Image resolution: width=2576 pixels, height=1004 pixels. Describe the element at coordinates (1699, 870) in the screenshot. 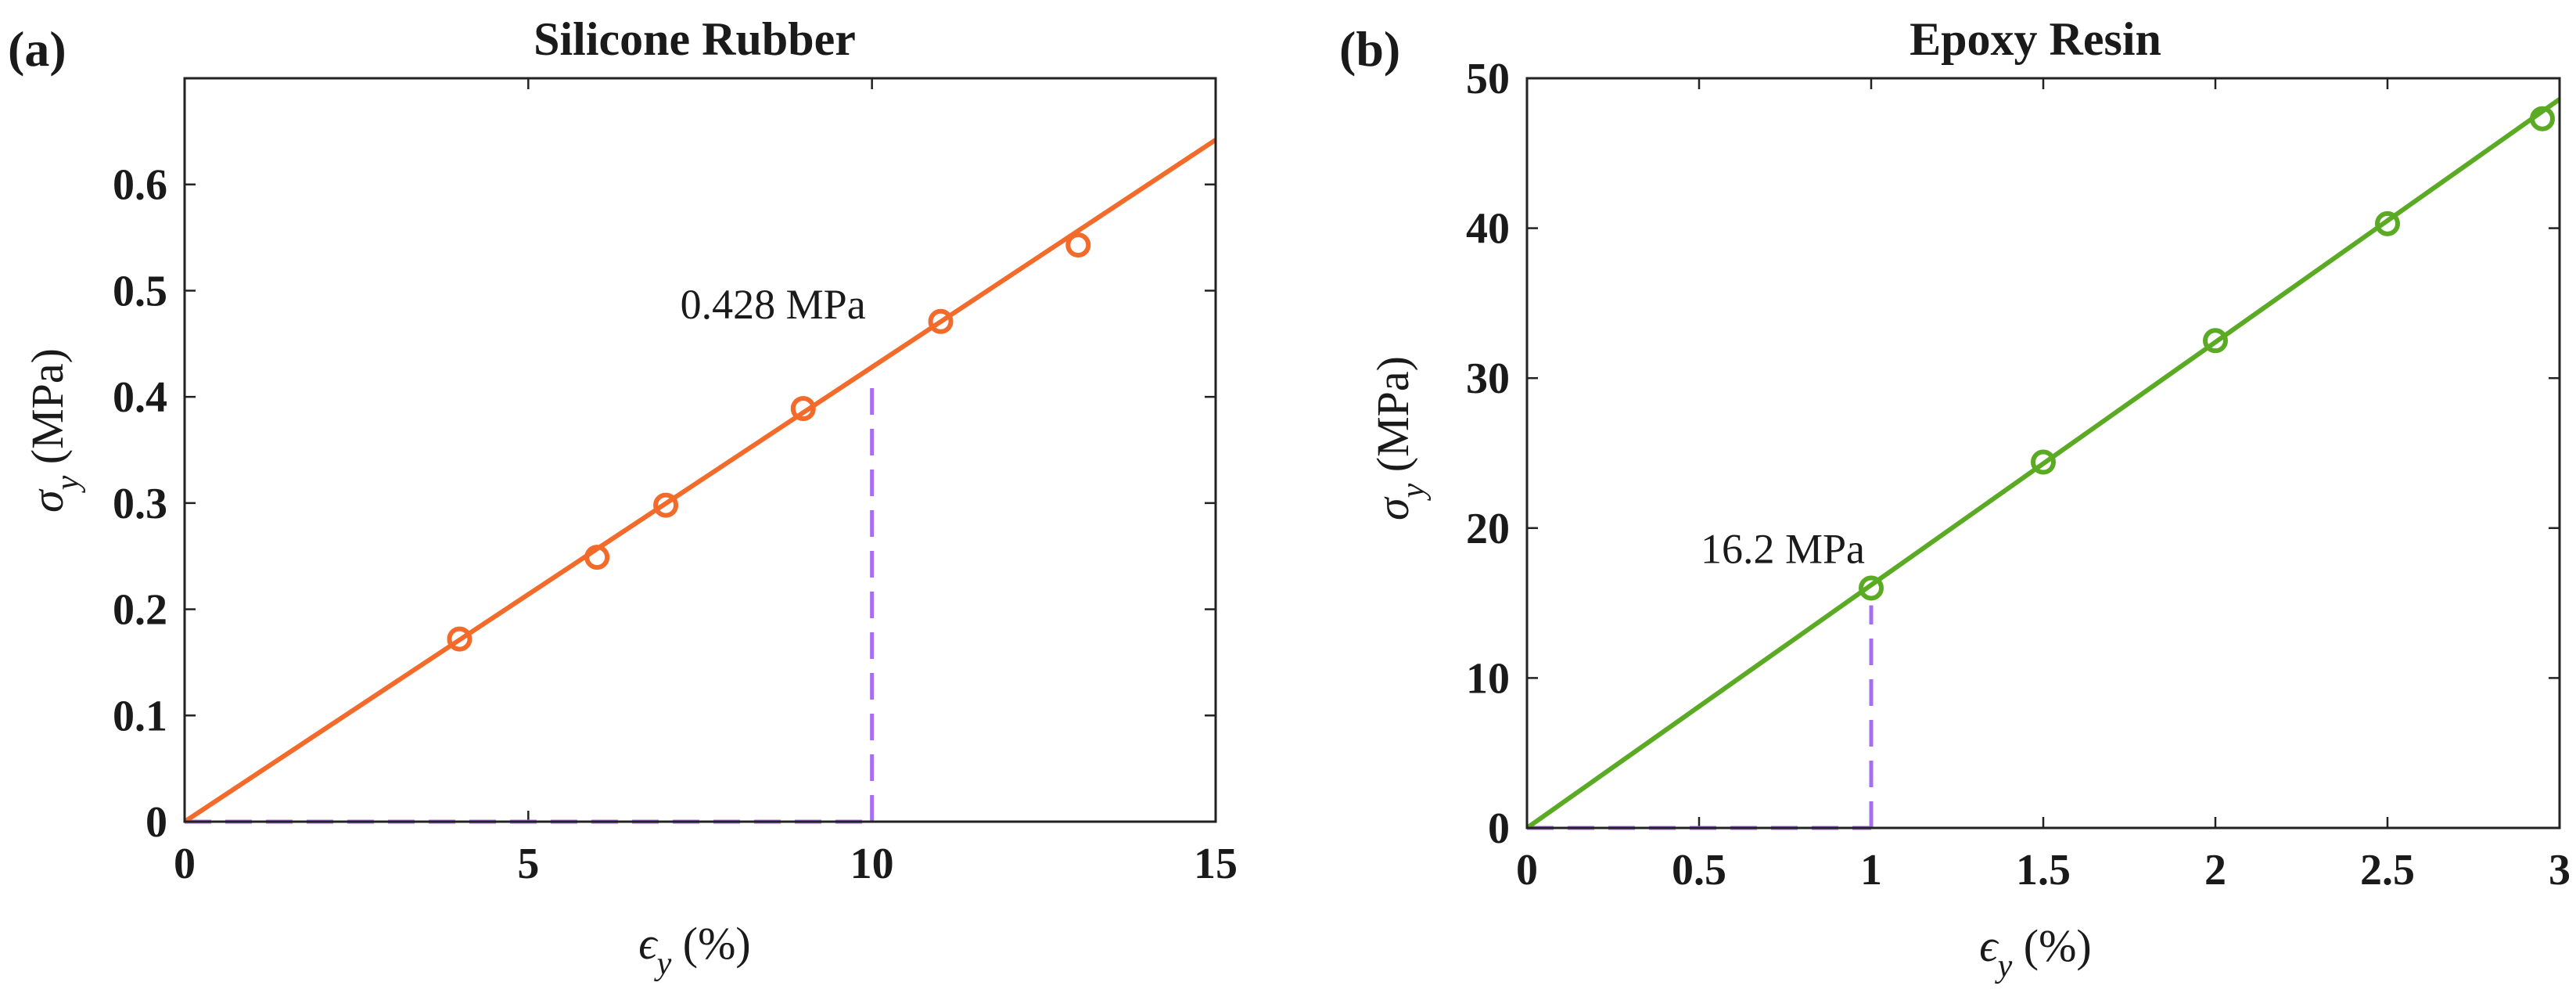

I see `x-tick-label: 0.5` at that location.